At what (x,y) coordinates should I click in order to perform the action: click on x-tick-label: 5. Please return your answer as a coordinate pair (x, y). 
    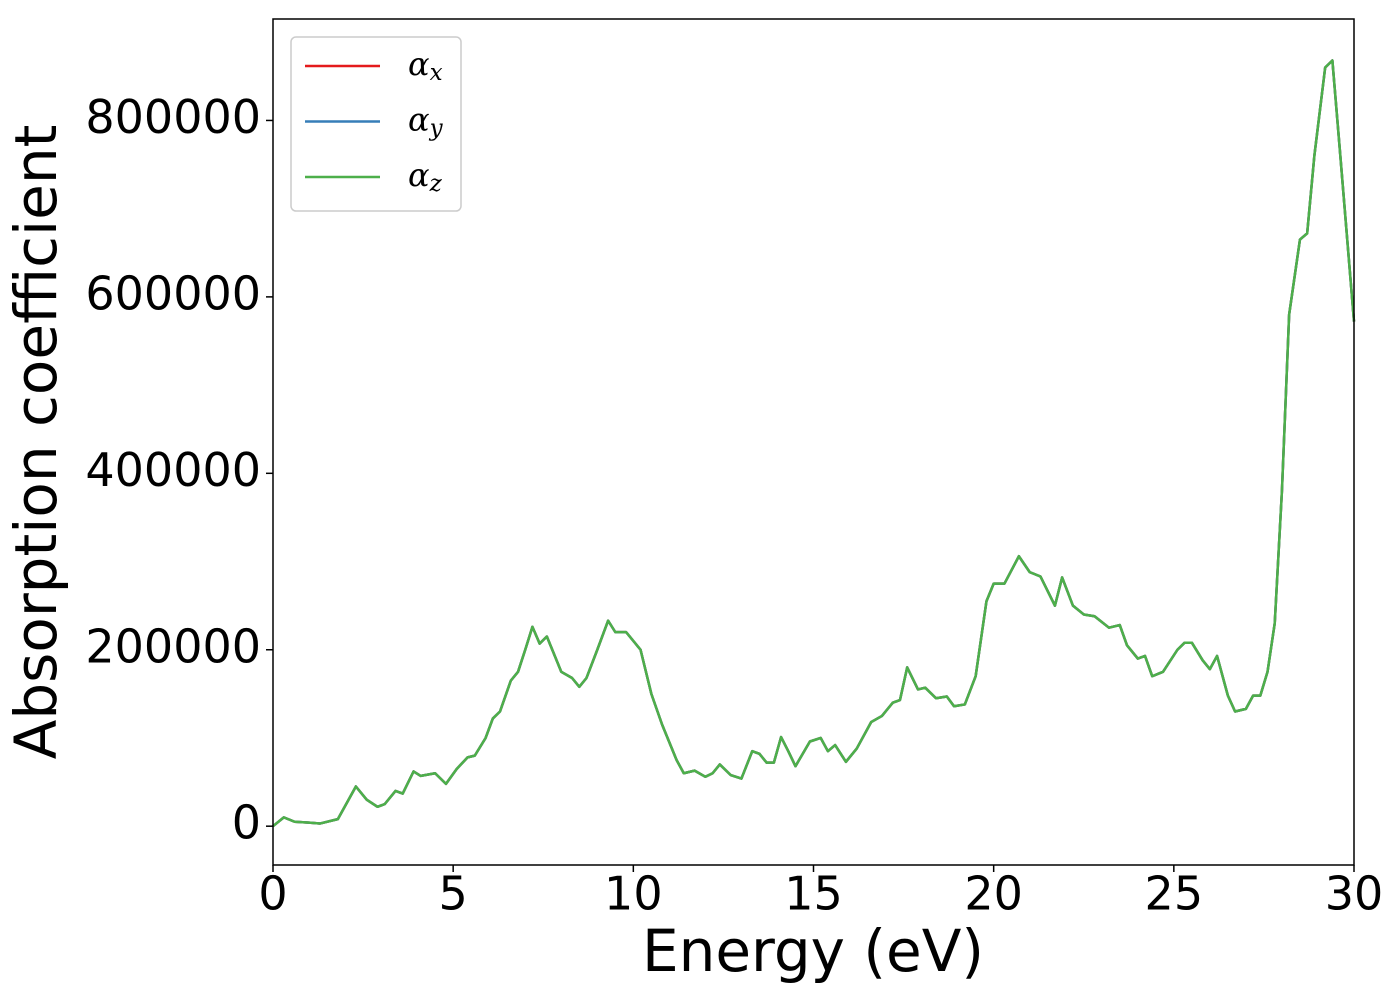
    Looking at the image, I should click on (453, 894).